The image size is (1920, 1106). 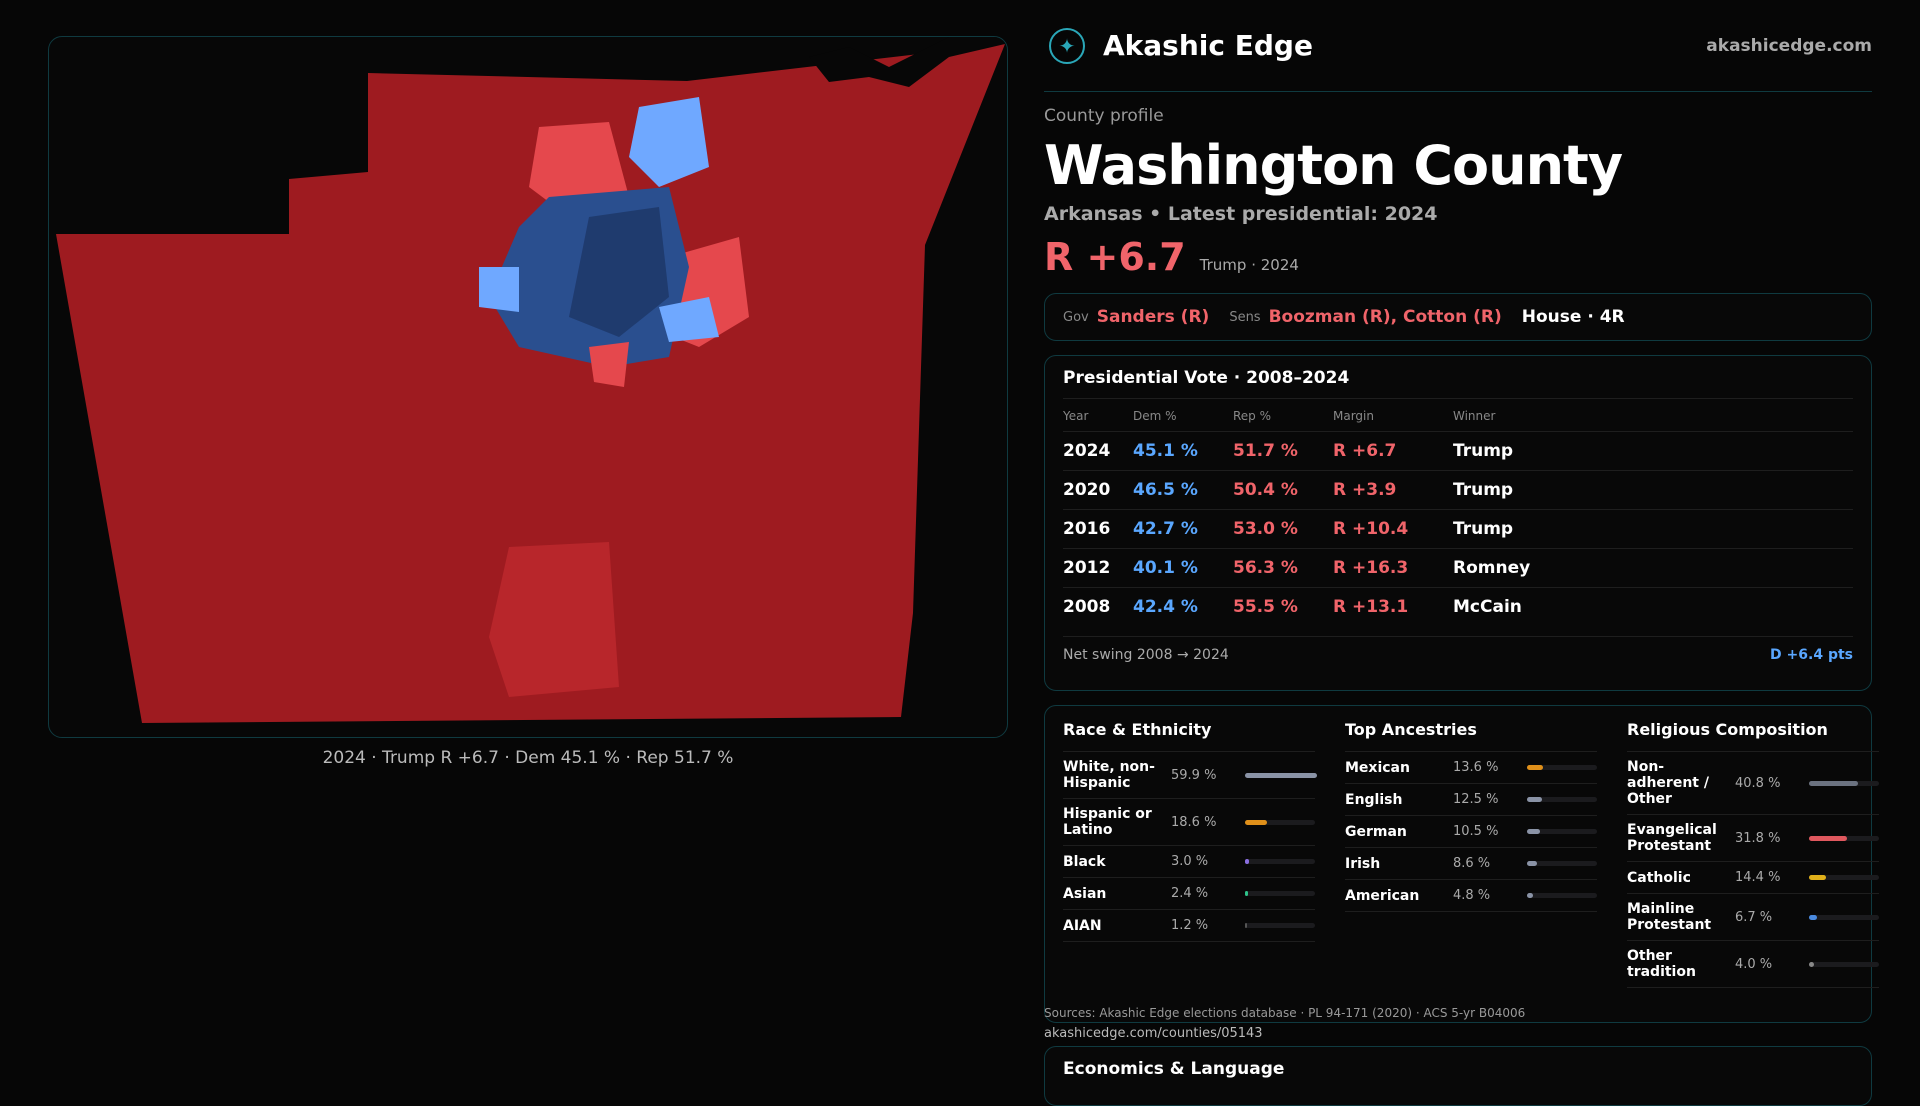 What do you see at coordinates (554, 619) in the screenshot?
I see `precinct-light-rep` at bounding box center [554, 619].